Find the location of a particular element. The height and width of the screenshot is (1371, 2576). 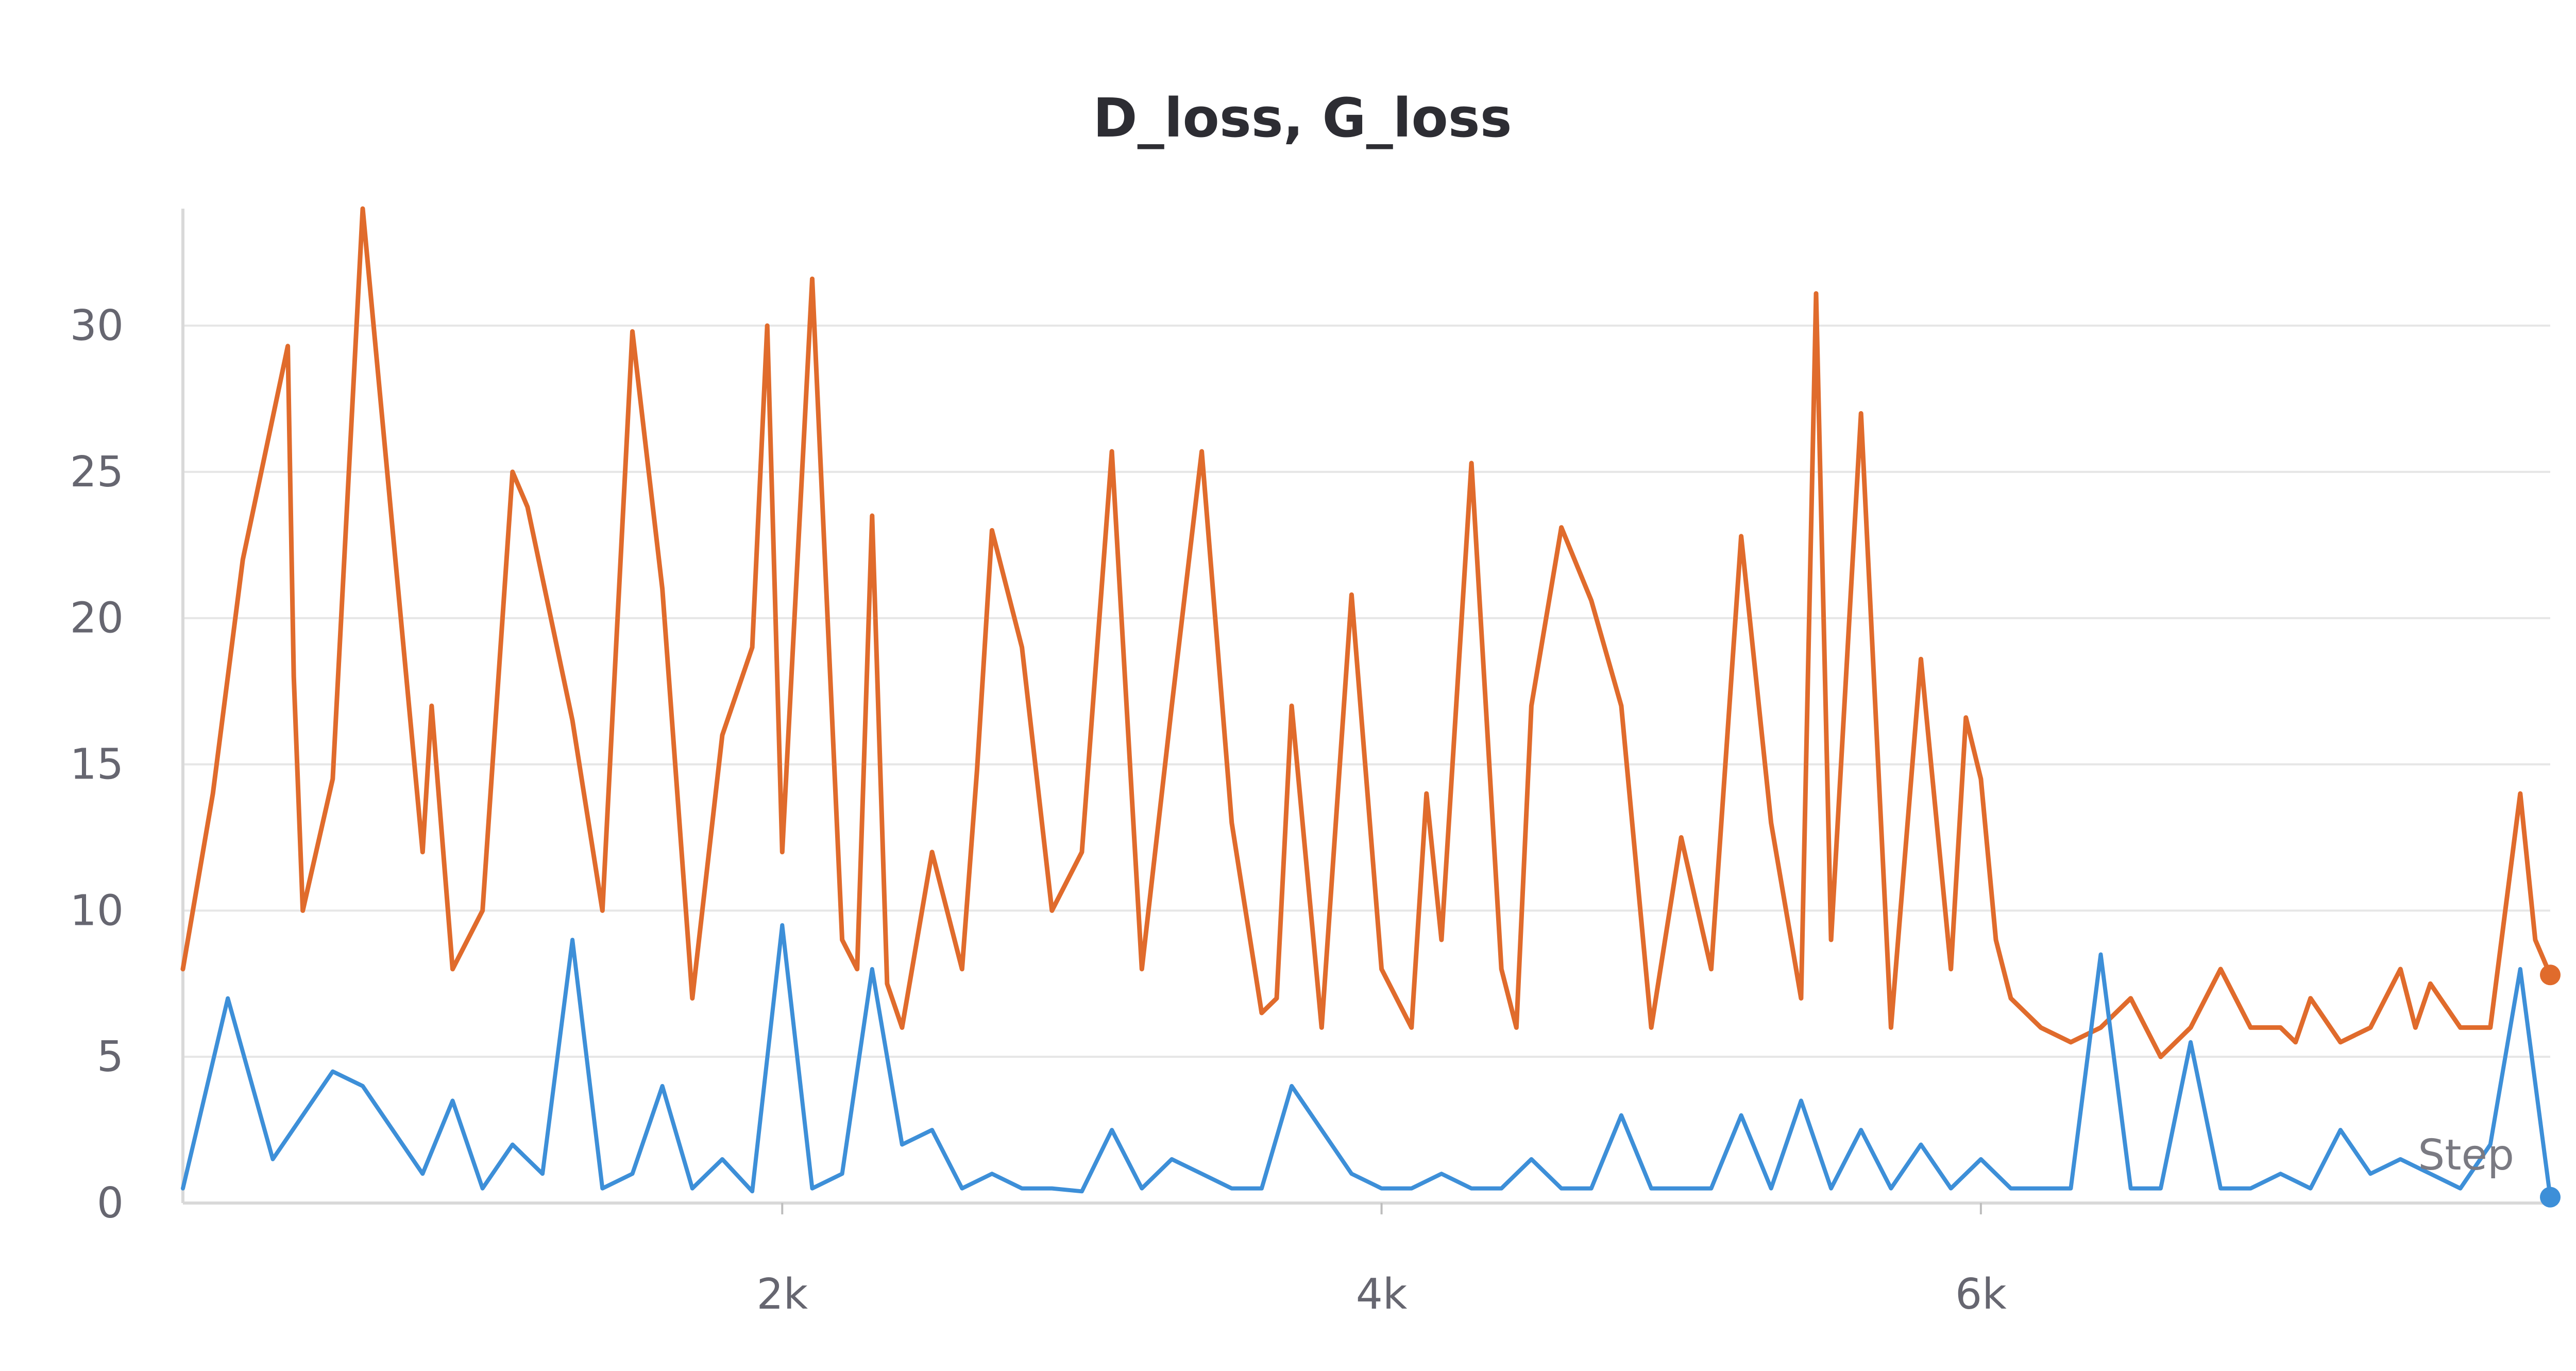

x-tick-label: 6k is located at coordinates (1981, 1295).